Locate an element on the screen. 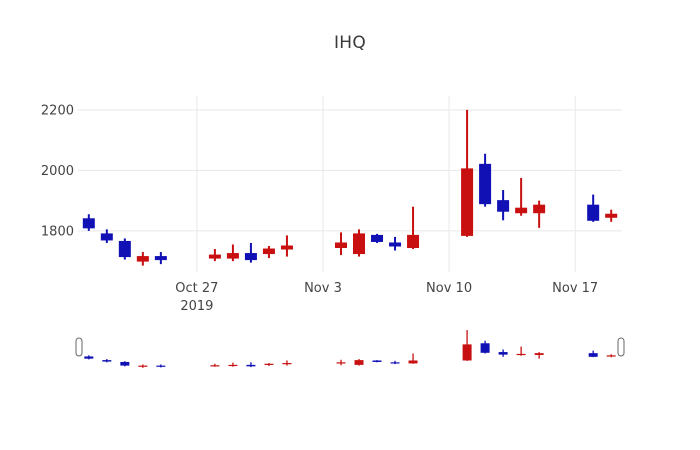  x-tick-label: Oct 27 is located at coordinates (196, 288).